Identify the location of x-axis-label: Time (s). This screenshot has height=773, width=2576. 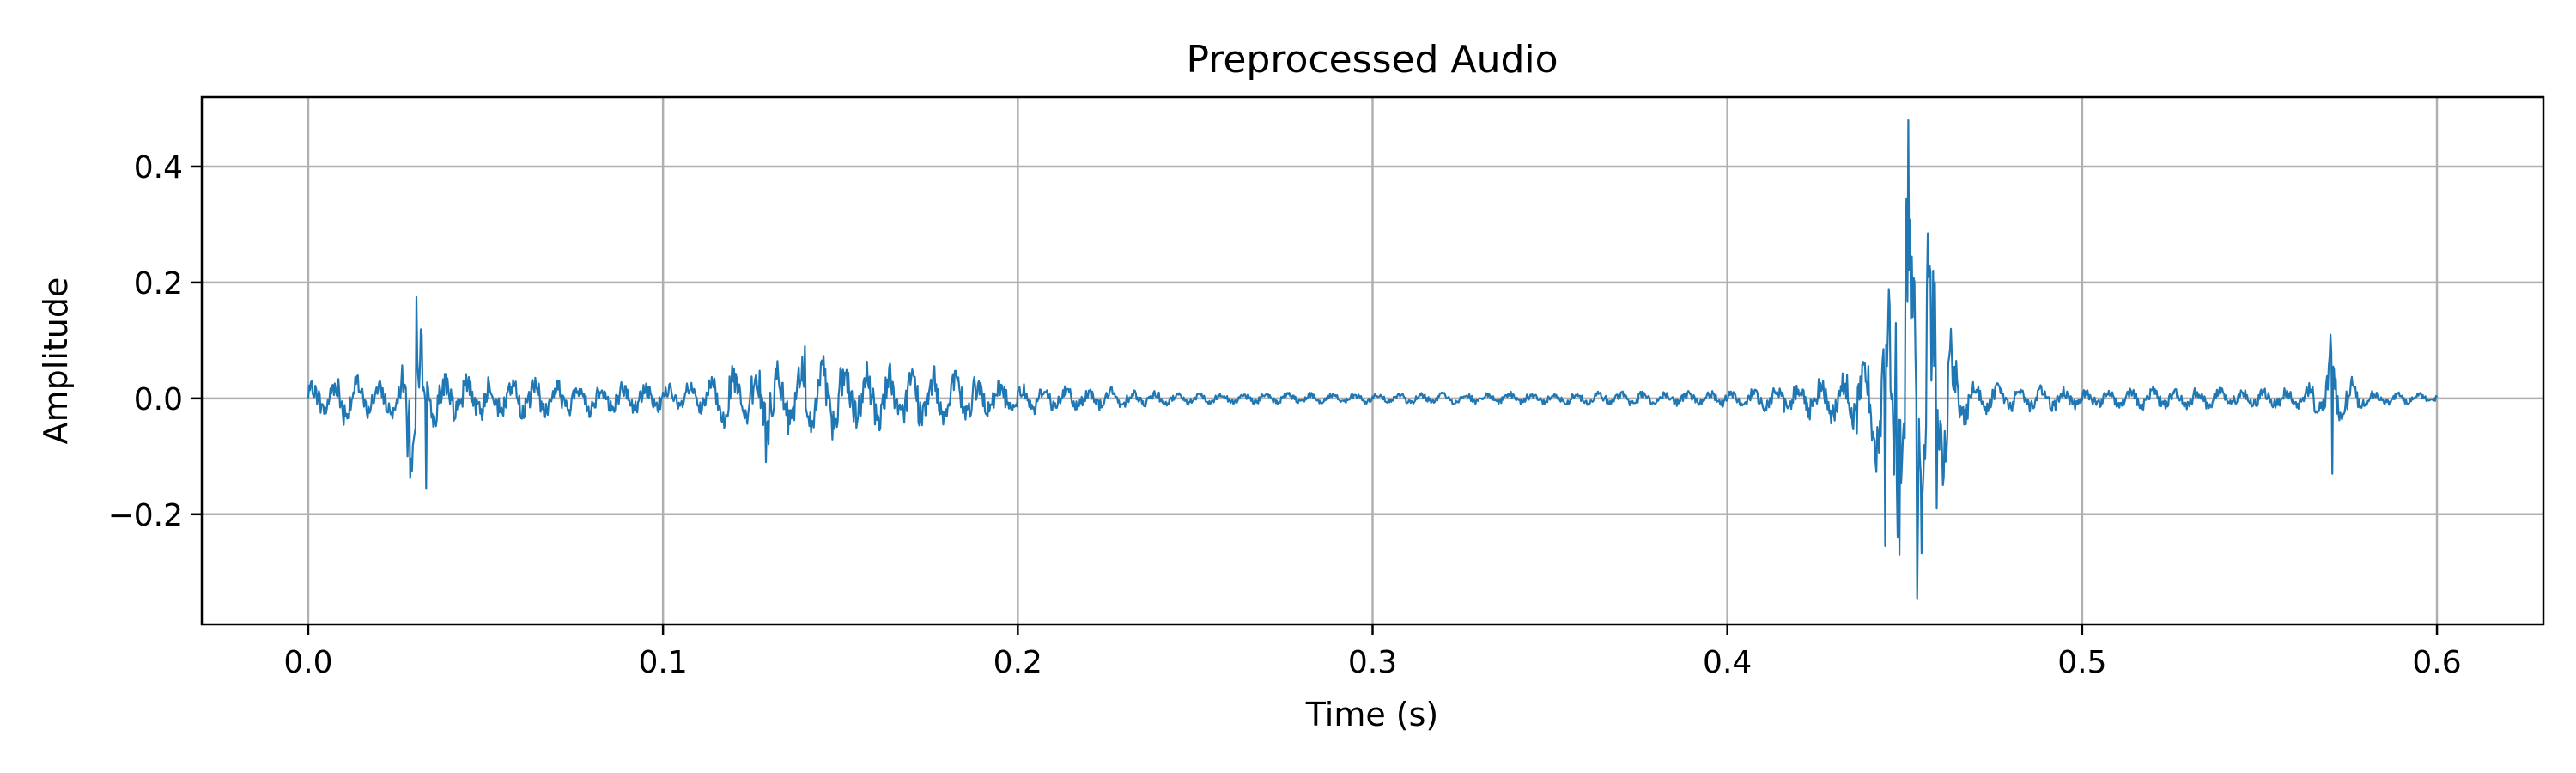
(1372, 714).